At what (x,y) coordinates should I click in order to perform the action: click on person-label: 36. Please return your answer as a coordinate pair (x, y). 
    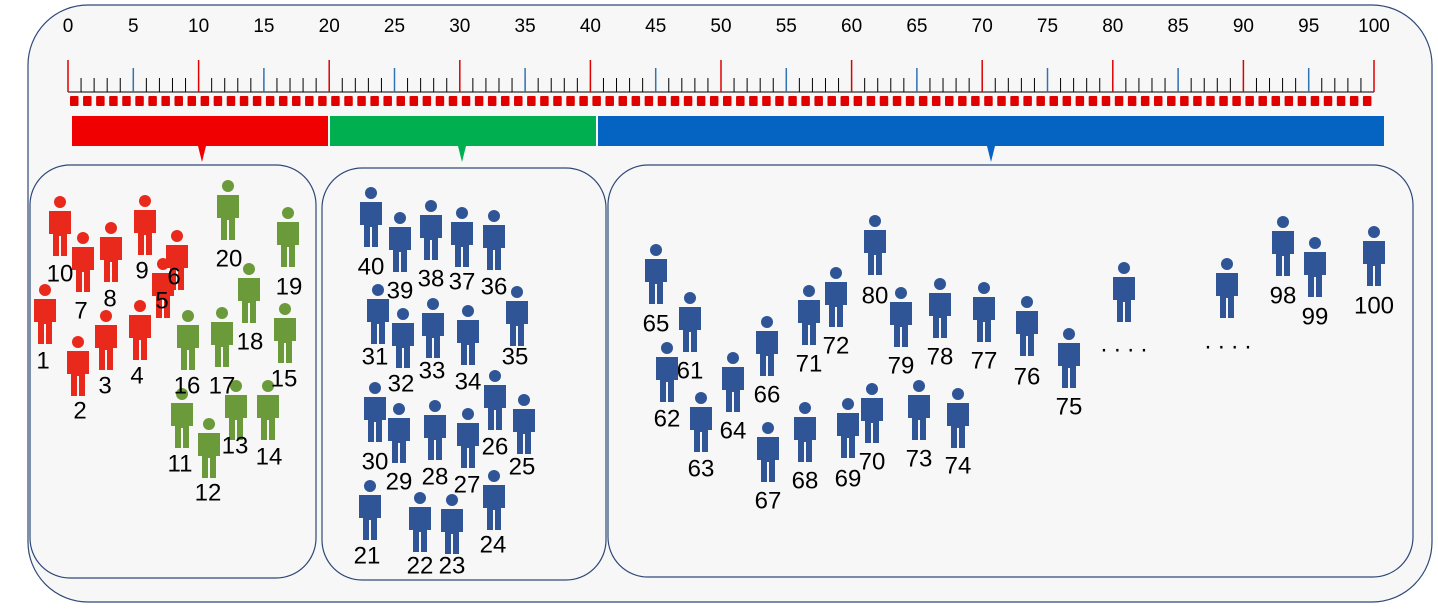
    Looking at the image, I should click on (494, 286).